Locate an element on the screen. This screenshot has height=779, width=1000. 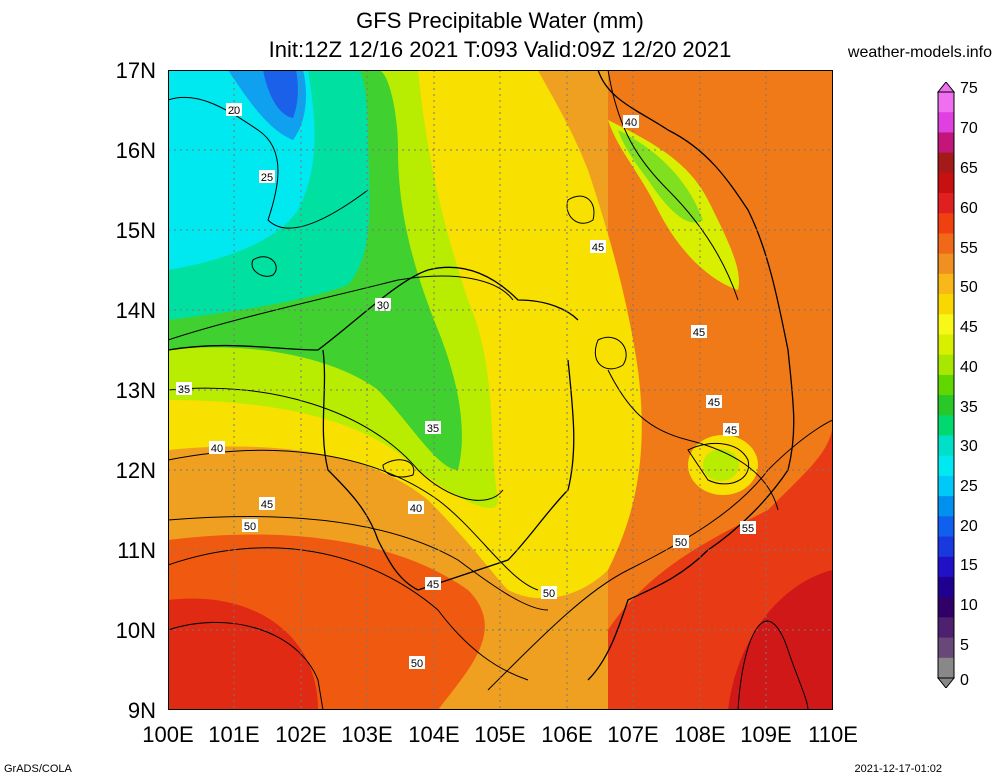
lon-label: 105E is located at coordinates (500, 734).